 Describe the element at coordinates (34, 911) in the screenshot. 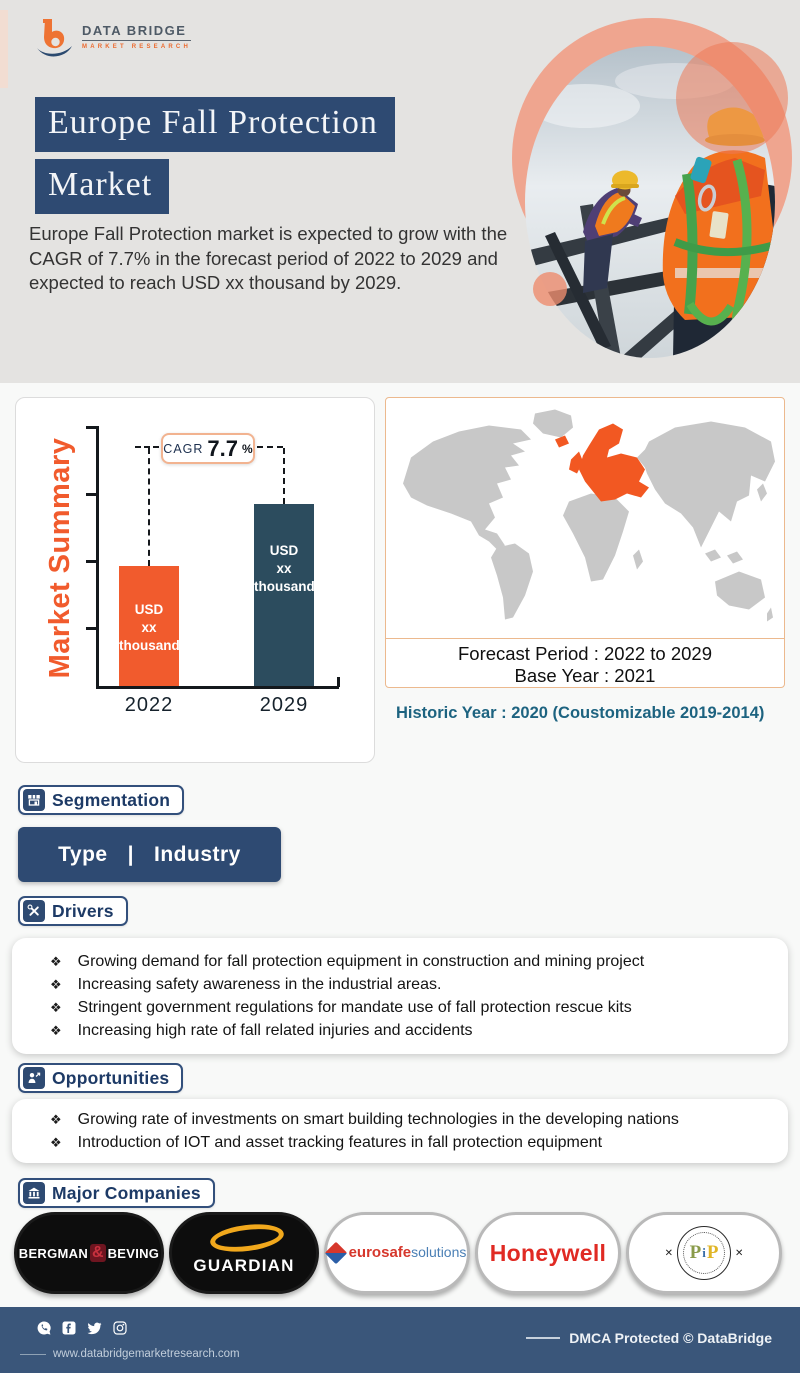

I see `tools-icon` at that location.